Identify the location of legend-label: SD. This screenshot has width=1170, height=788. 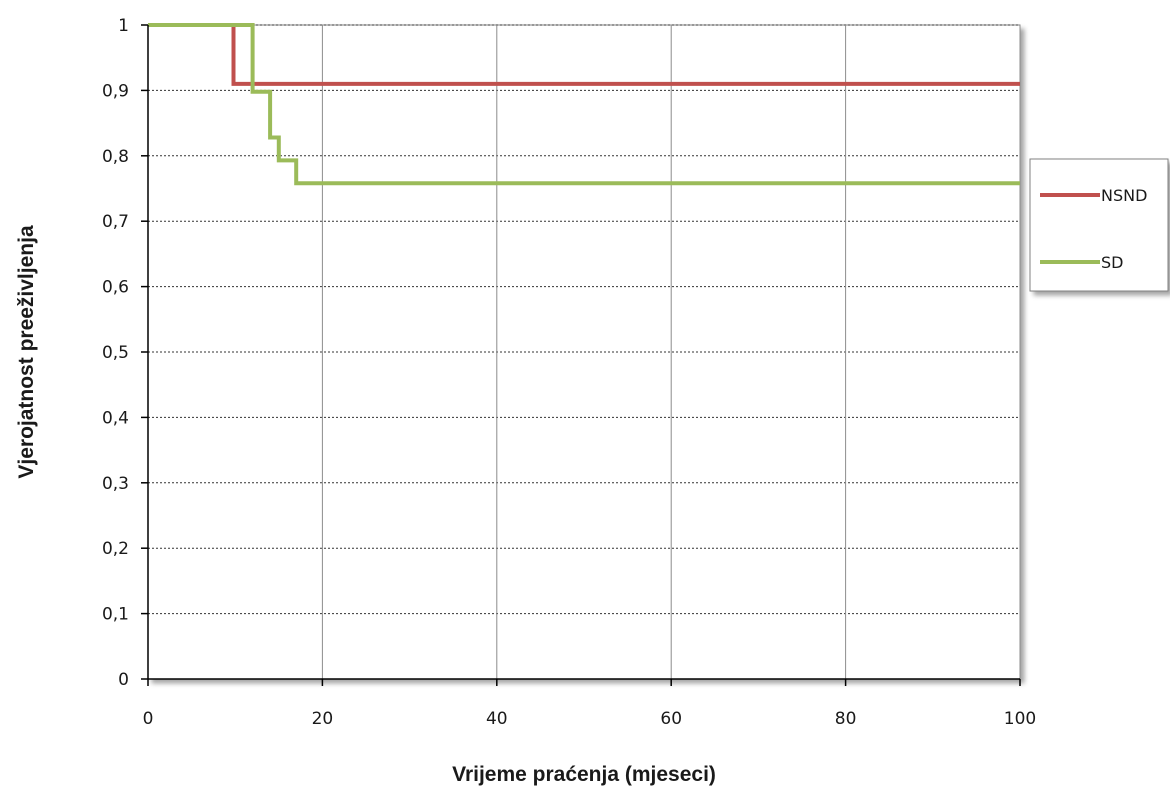
(1112, 262).